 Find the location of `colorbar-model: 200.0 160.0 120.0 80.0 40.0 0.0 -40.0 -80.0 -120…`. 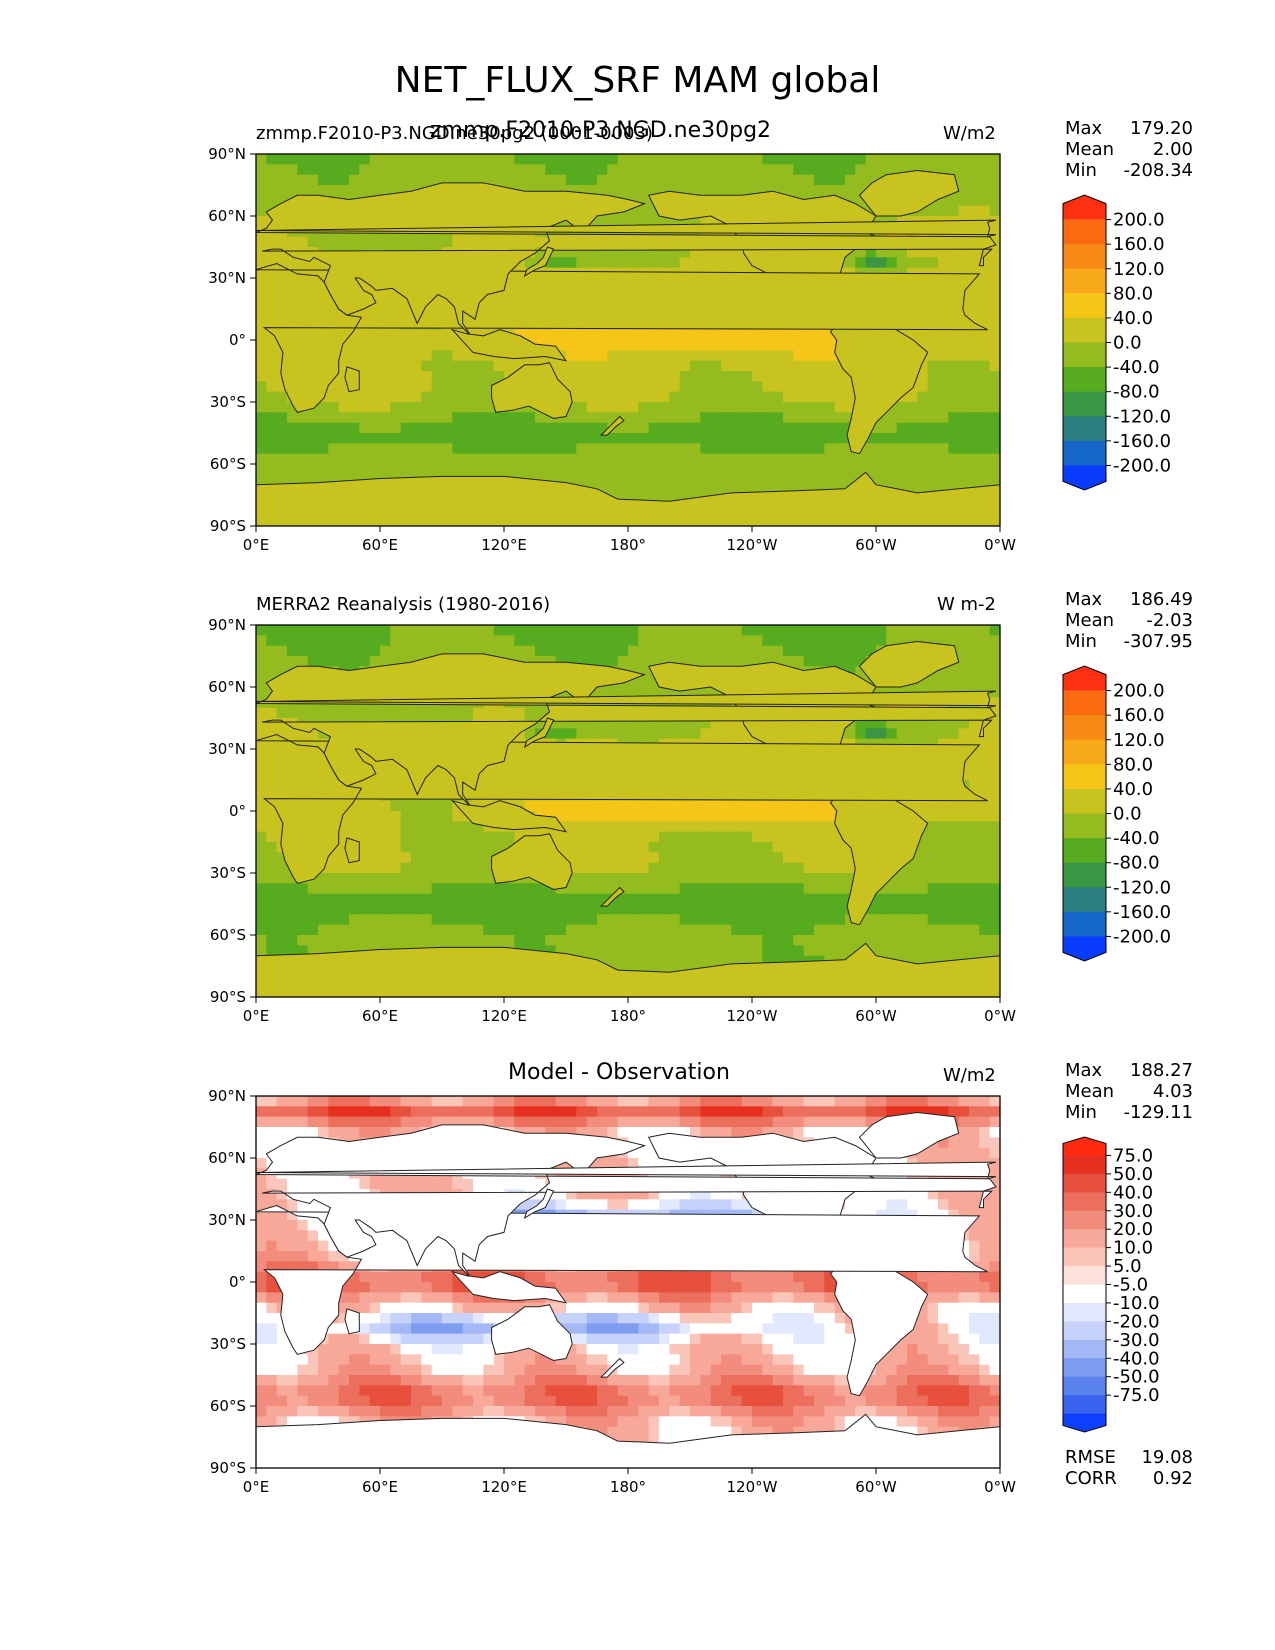

colorbar-model: 200.0 160.0 120.0 80.0 40.0 0.0 -40.0 -80.0 -120… is located at coordinates (1116, 342).